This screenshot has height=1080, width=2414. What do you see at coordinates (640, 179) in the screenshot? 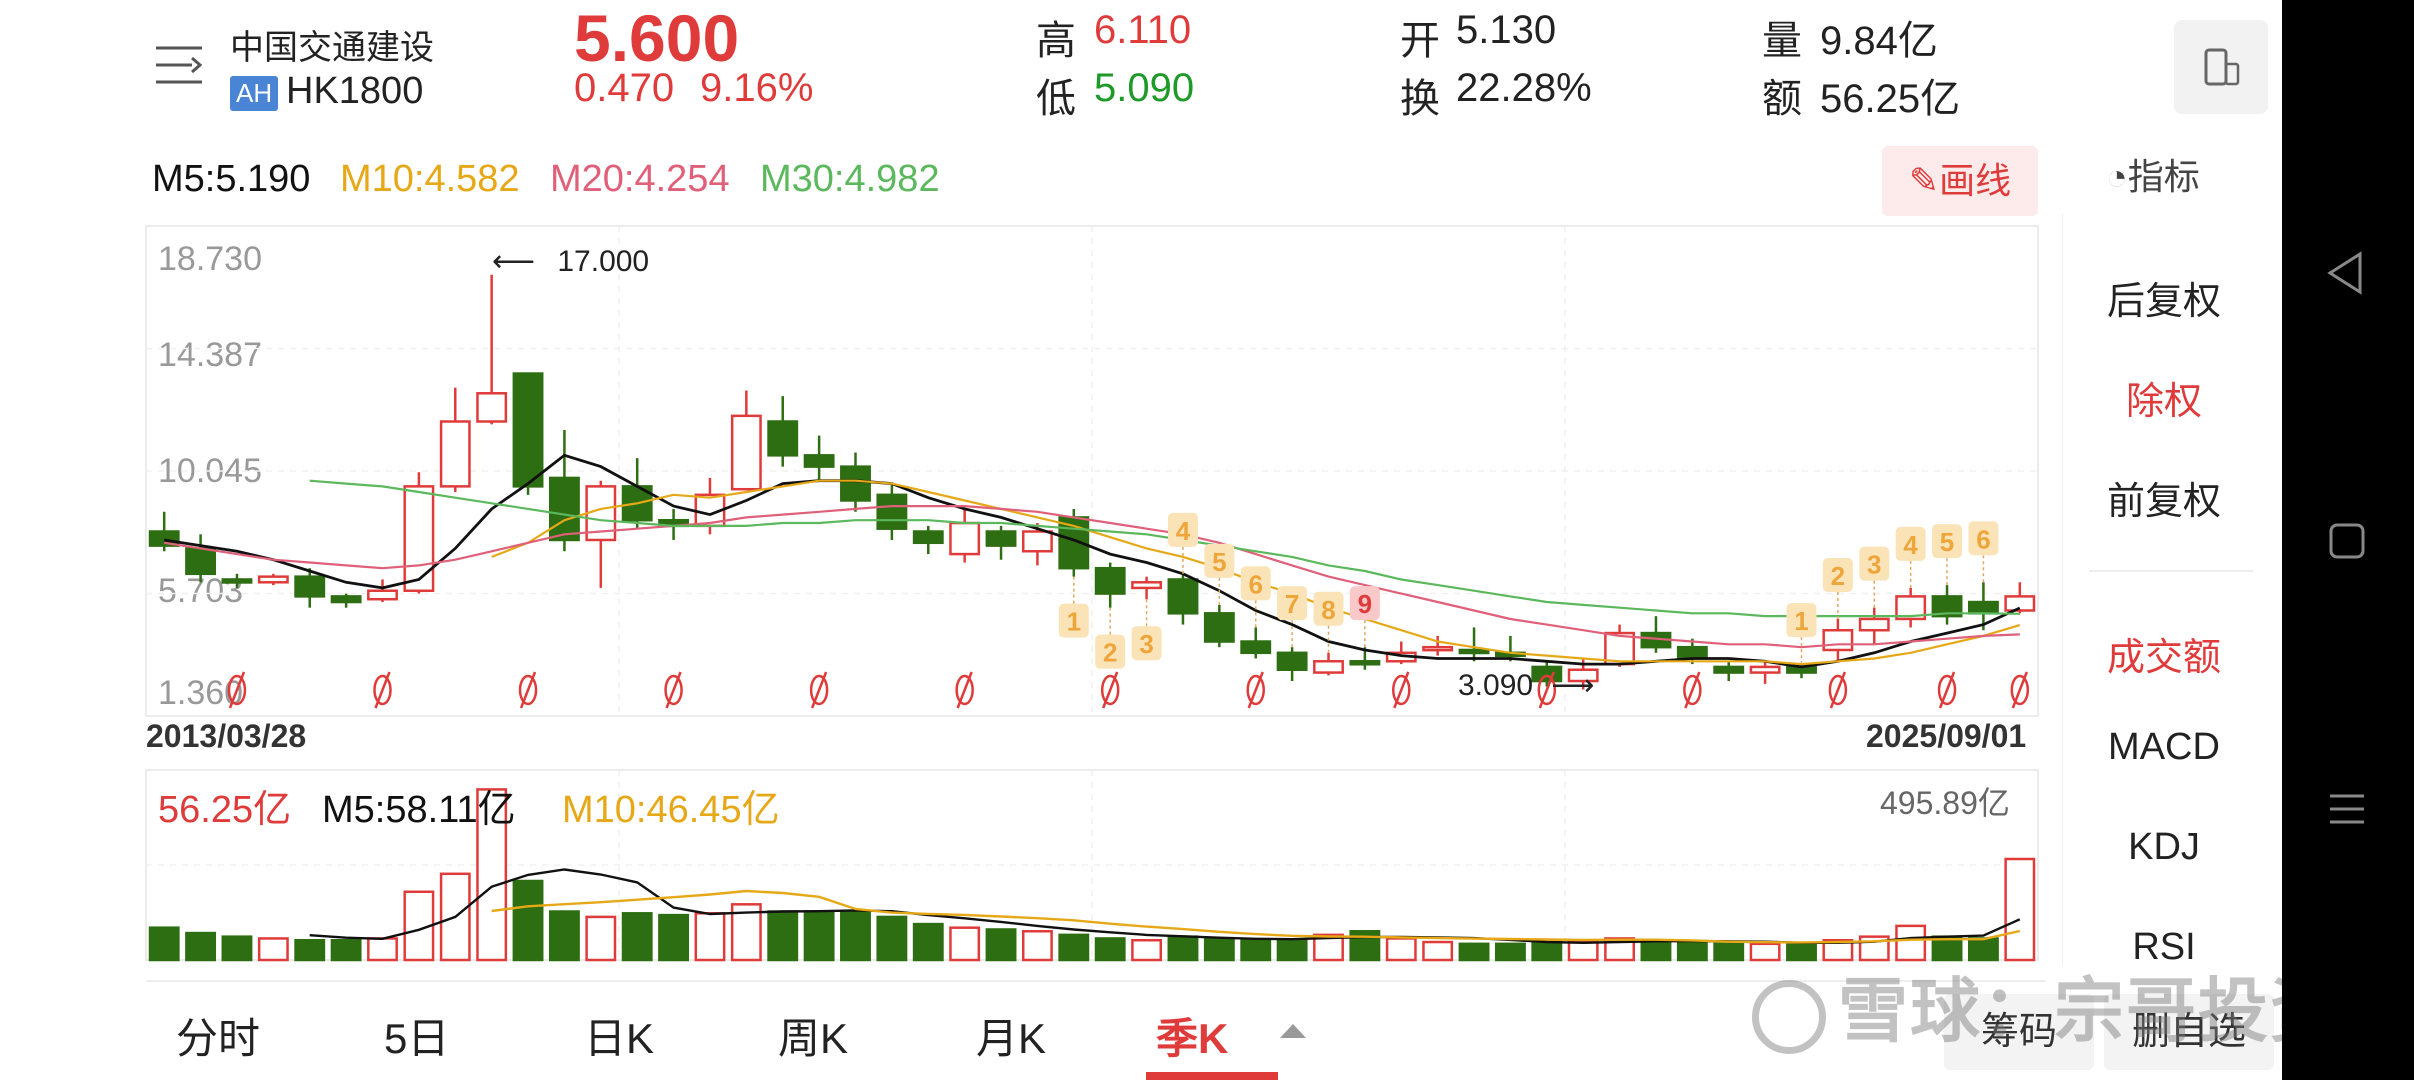
I see `ma20-label: M20:4.254` at bounding box center [640, 179].